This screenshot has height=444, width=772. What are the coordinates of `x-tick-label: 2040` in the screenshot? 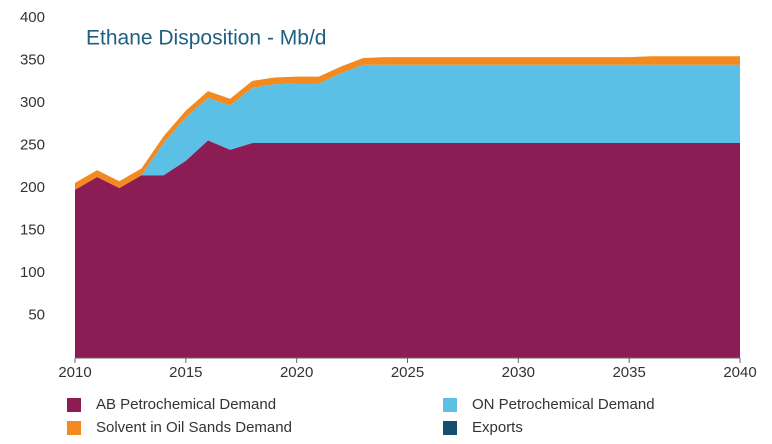 It's located at (739, 372).